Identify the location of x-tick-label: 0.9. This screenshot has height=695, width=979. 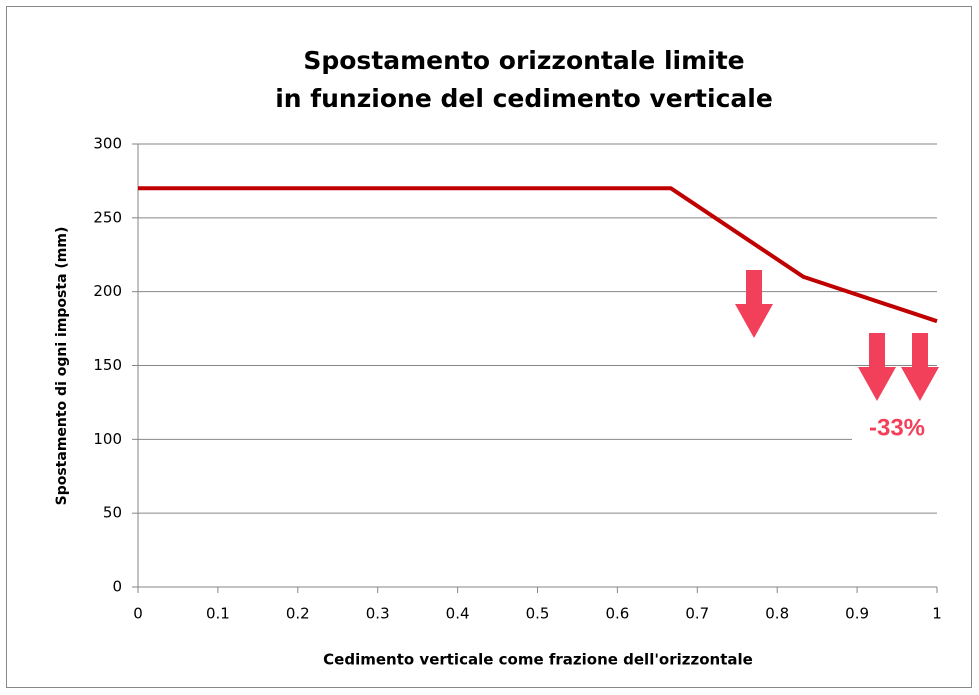
(857, 614).